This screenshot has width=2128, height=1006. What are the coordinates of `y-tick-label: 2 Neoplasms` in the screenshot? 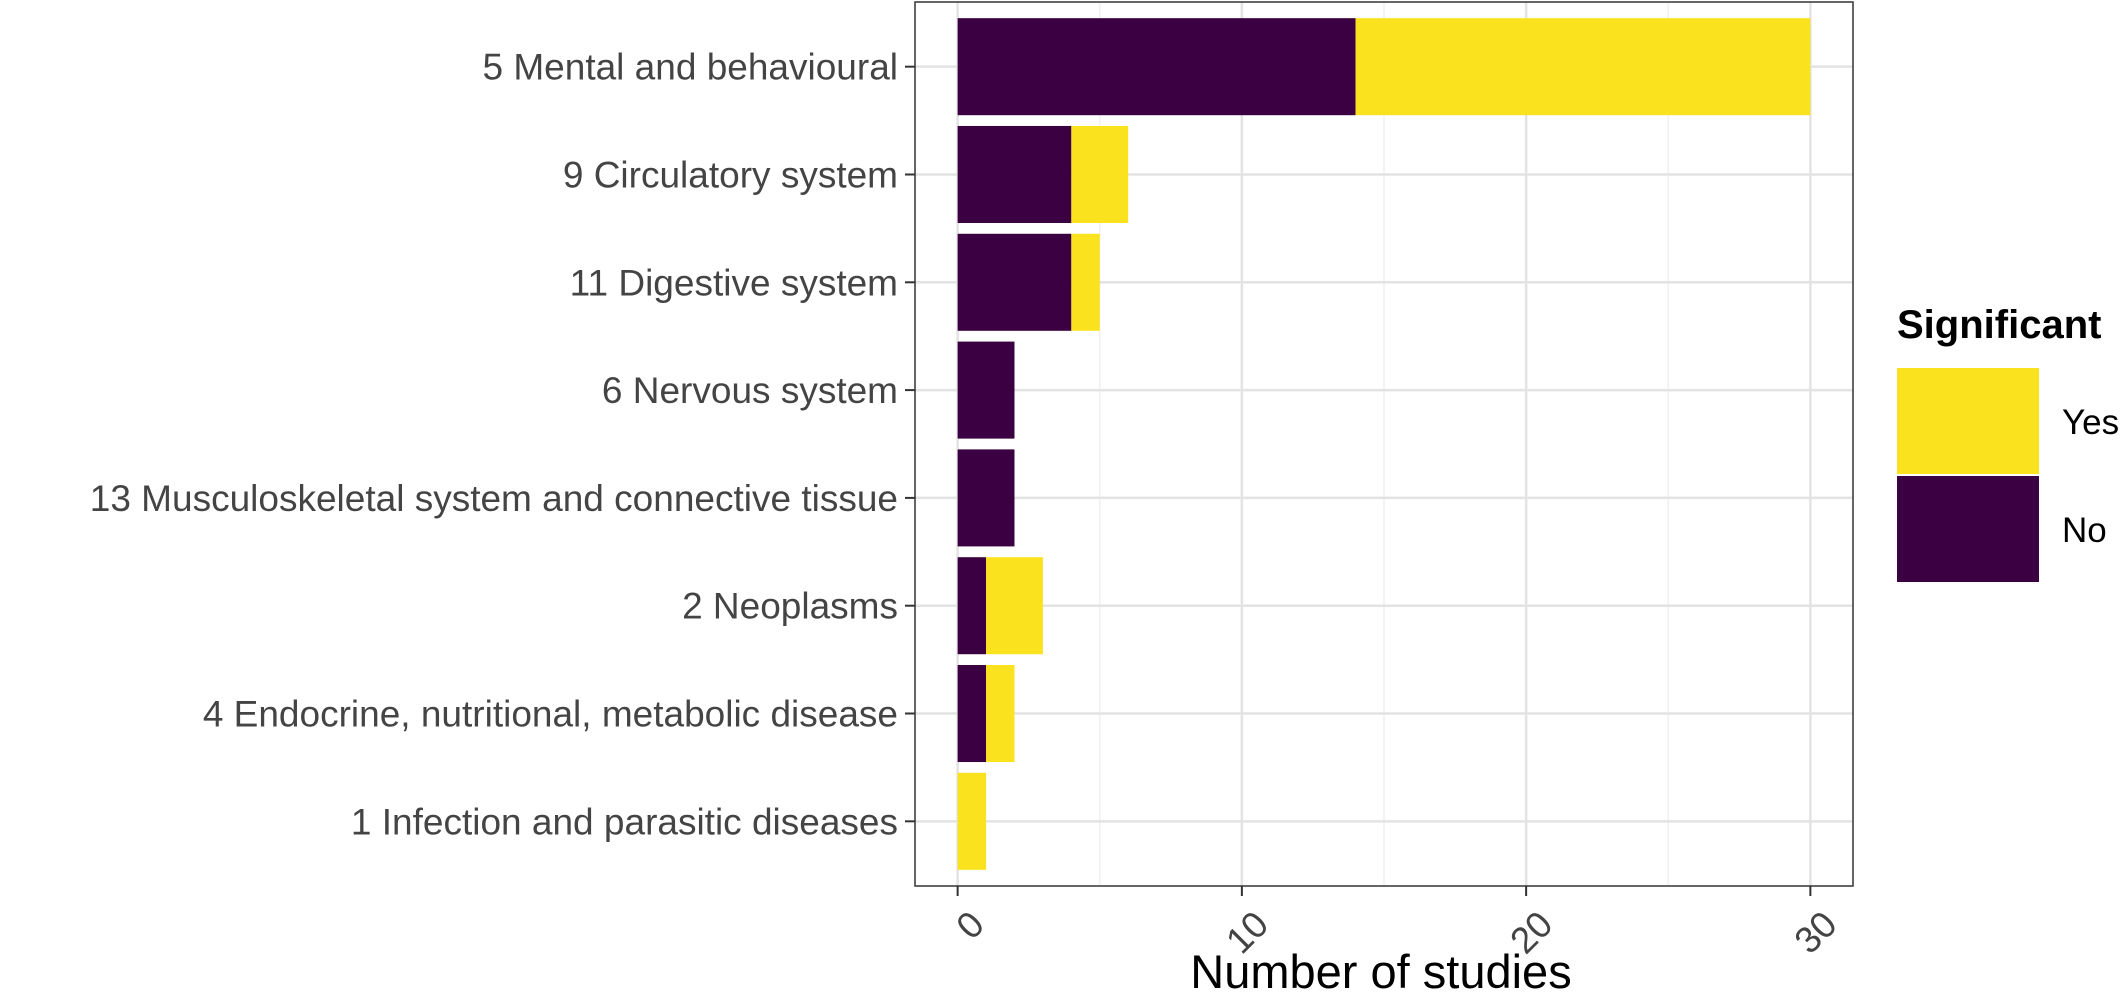 It's located at (790, 606).